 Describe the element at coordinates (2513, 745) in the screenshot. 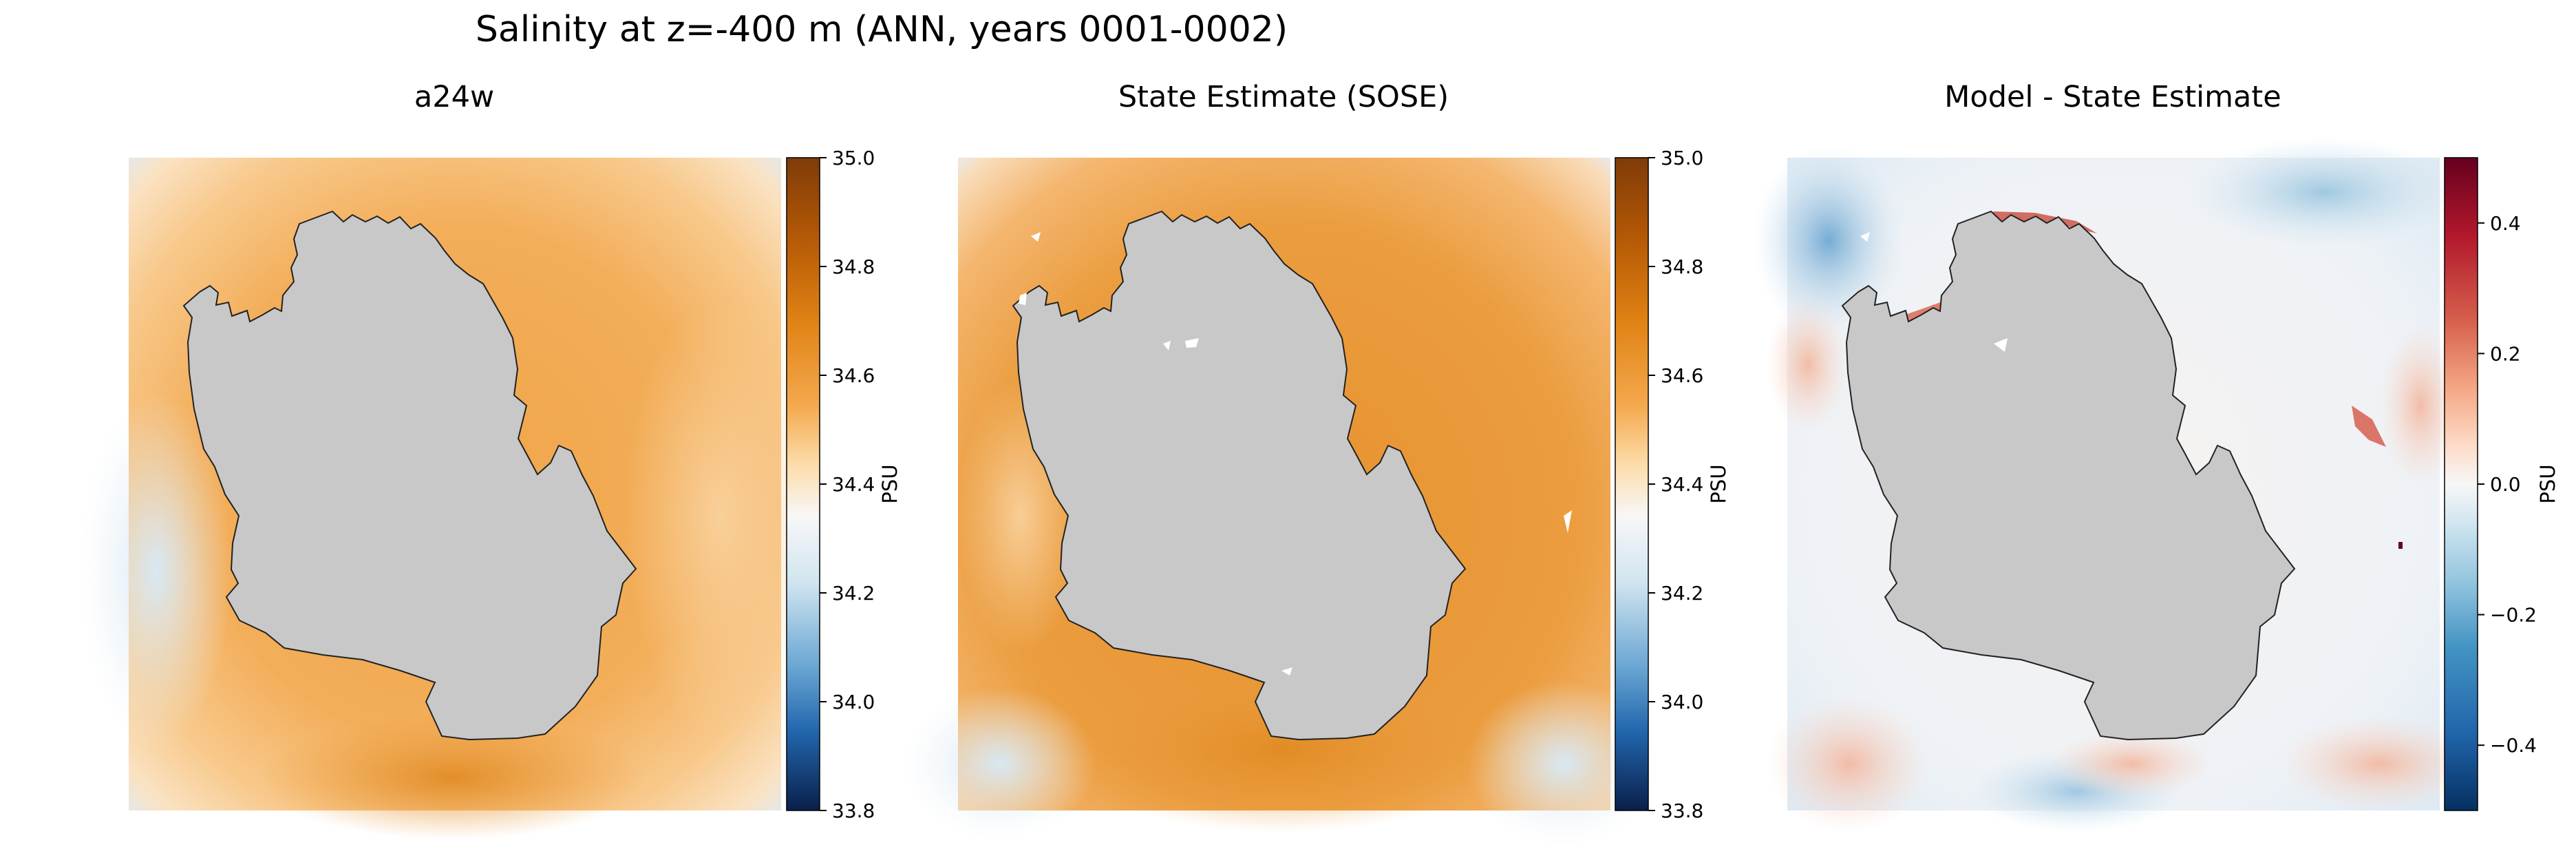

I see `colorbar-tick-label: −0.4` at that location.